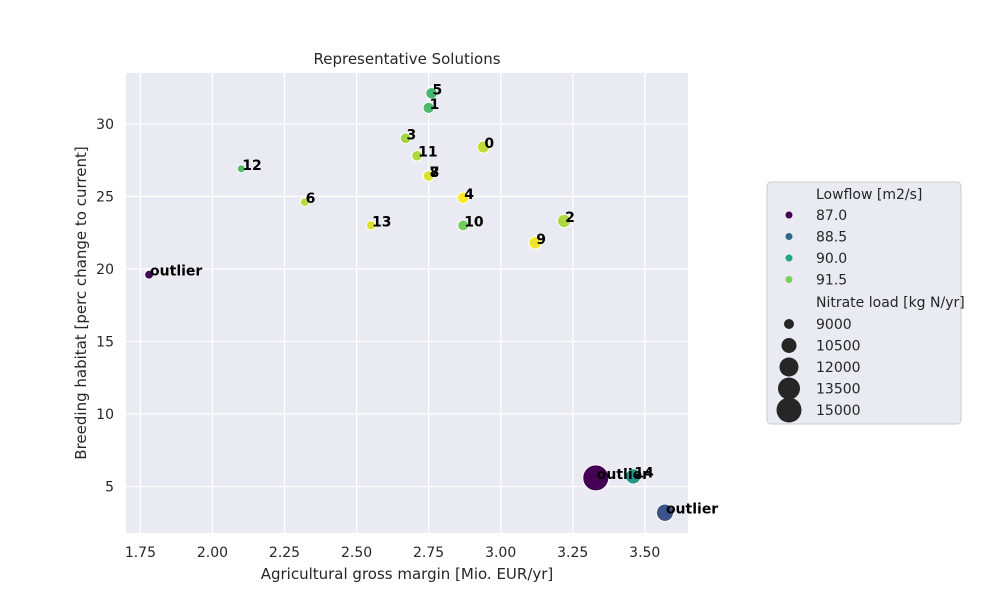  I want to click on legend-hue-label: 88.5, so click(831, 238).